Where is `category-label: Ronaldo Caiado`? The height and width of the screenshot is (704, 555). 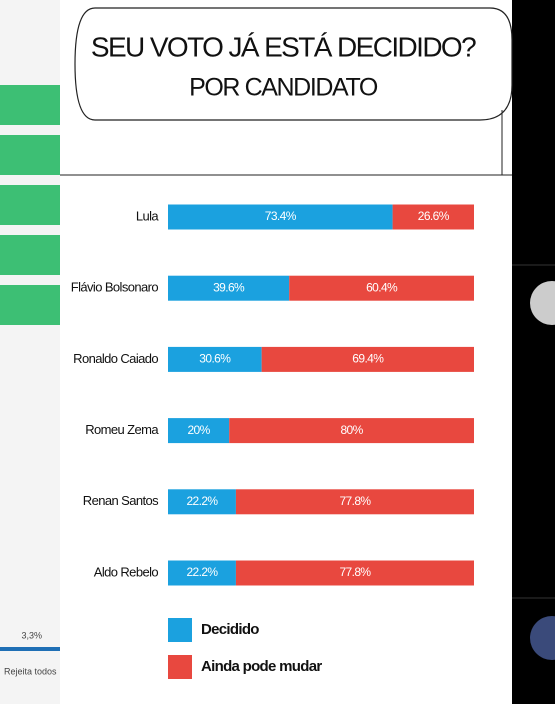
category-label: Ronaldo Caiado is located at coordinates (115, 358).